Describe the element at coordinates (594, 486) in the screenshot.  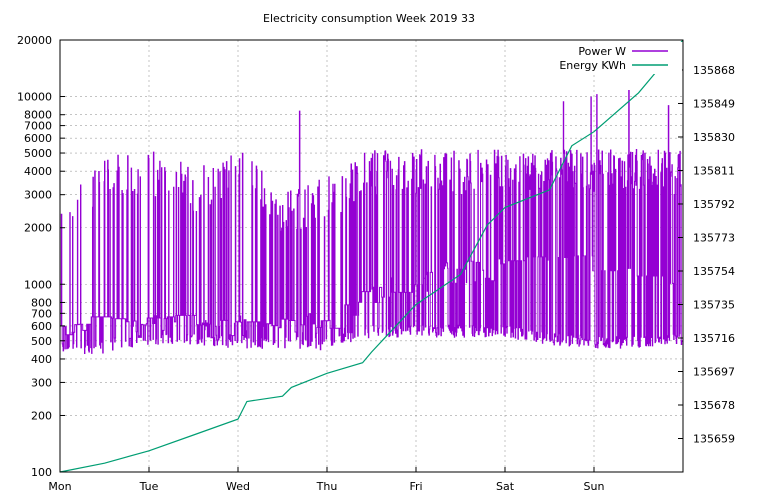
I see `x-tick-label: Sun` at that location.